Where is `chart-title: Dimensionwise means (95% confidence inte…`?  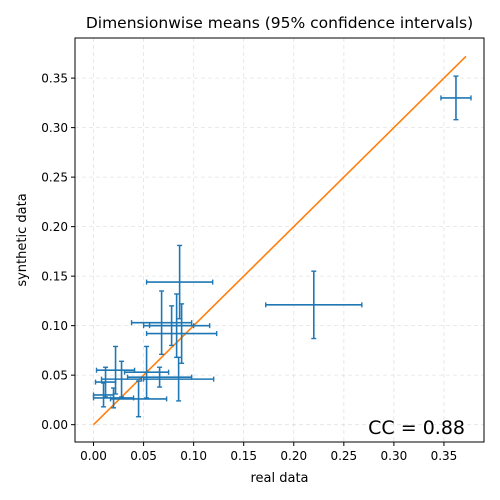 chart-title: Dimensionwise means (95% confidence inte… is located at coordinates (279, 23).